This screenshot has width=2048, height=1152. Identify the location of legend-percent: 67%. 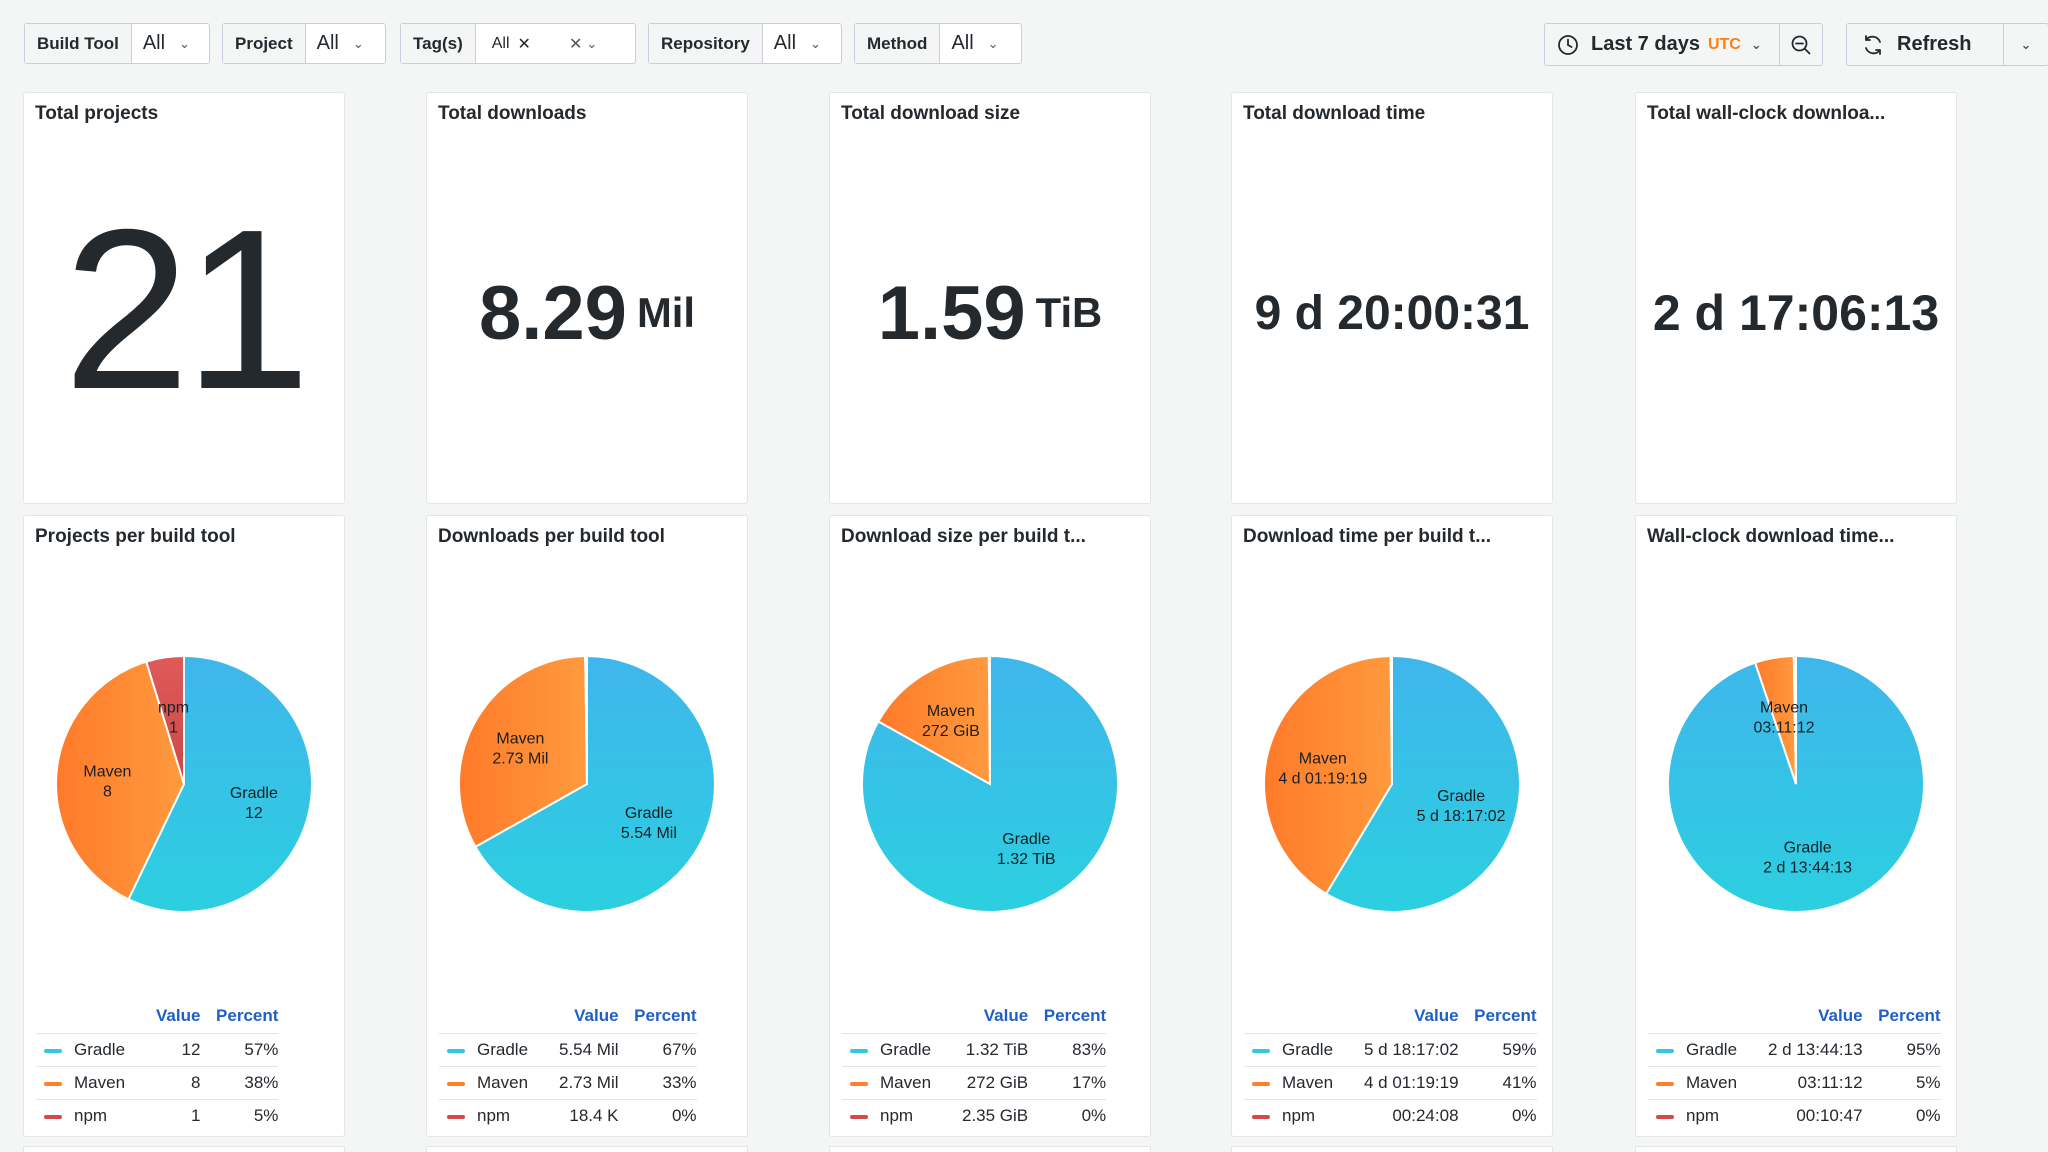
(657, 1050).